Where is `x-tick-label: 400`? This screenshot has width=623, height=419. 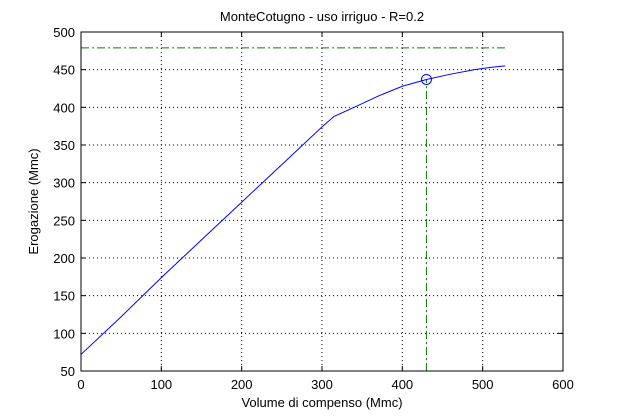
x-tick-label: 400 is located at coordinates (402, 384).